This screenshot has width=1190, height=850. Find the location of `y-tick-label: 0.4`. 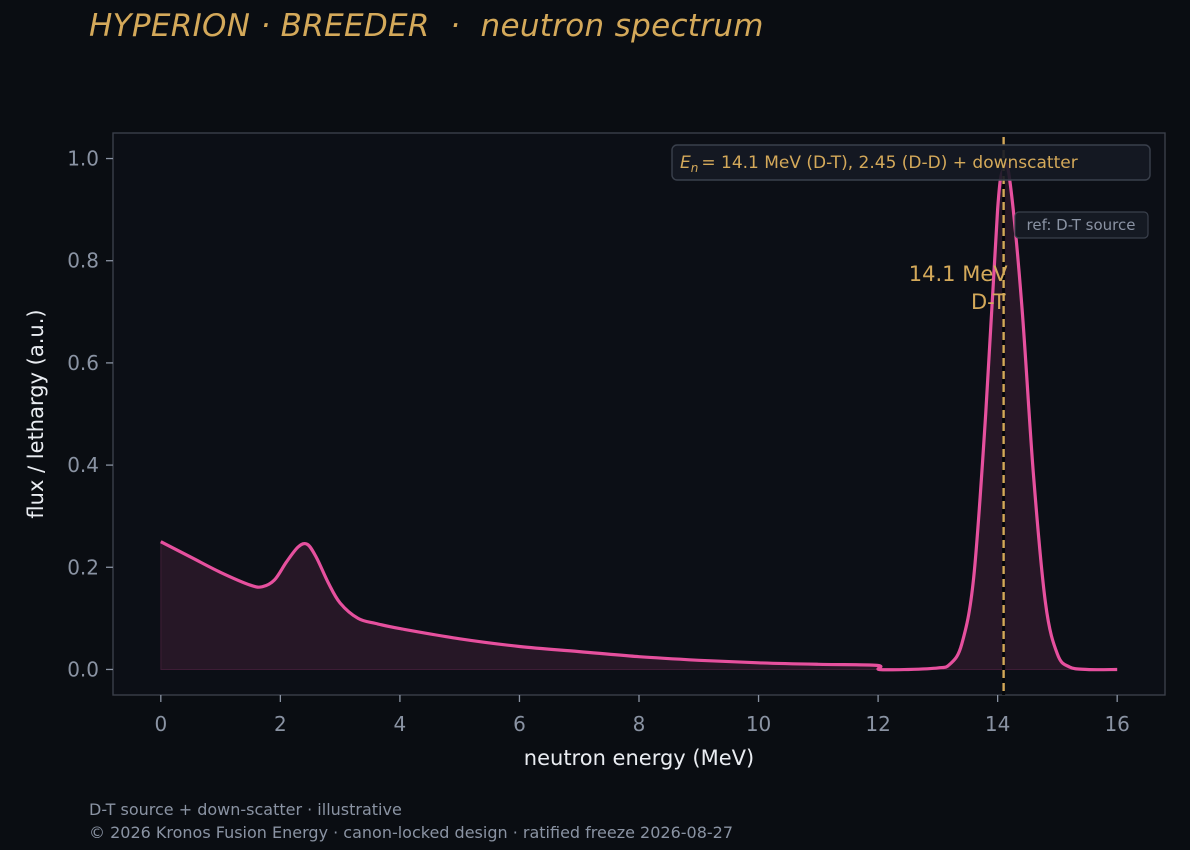

y-tick-label: 0.4 is located at coordinates (83, 465).